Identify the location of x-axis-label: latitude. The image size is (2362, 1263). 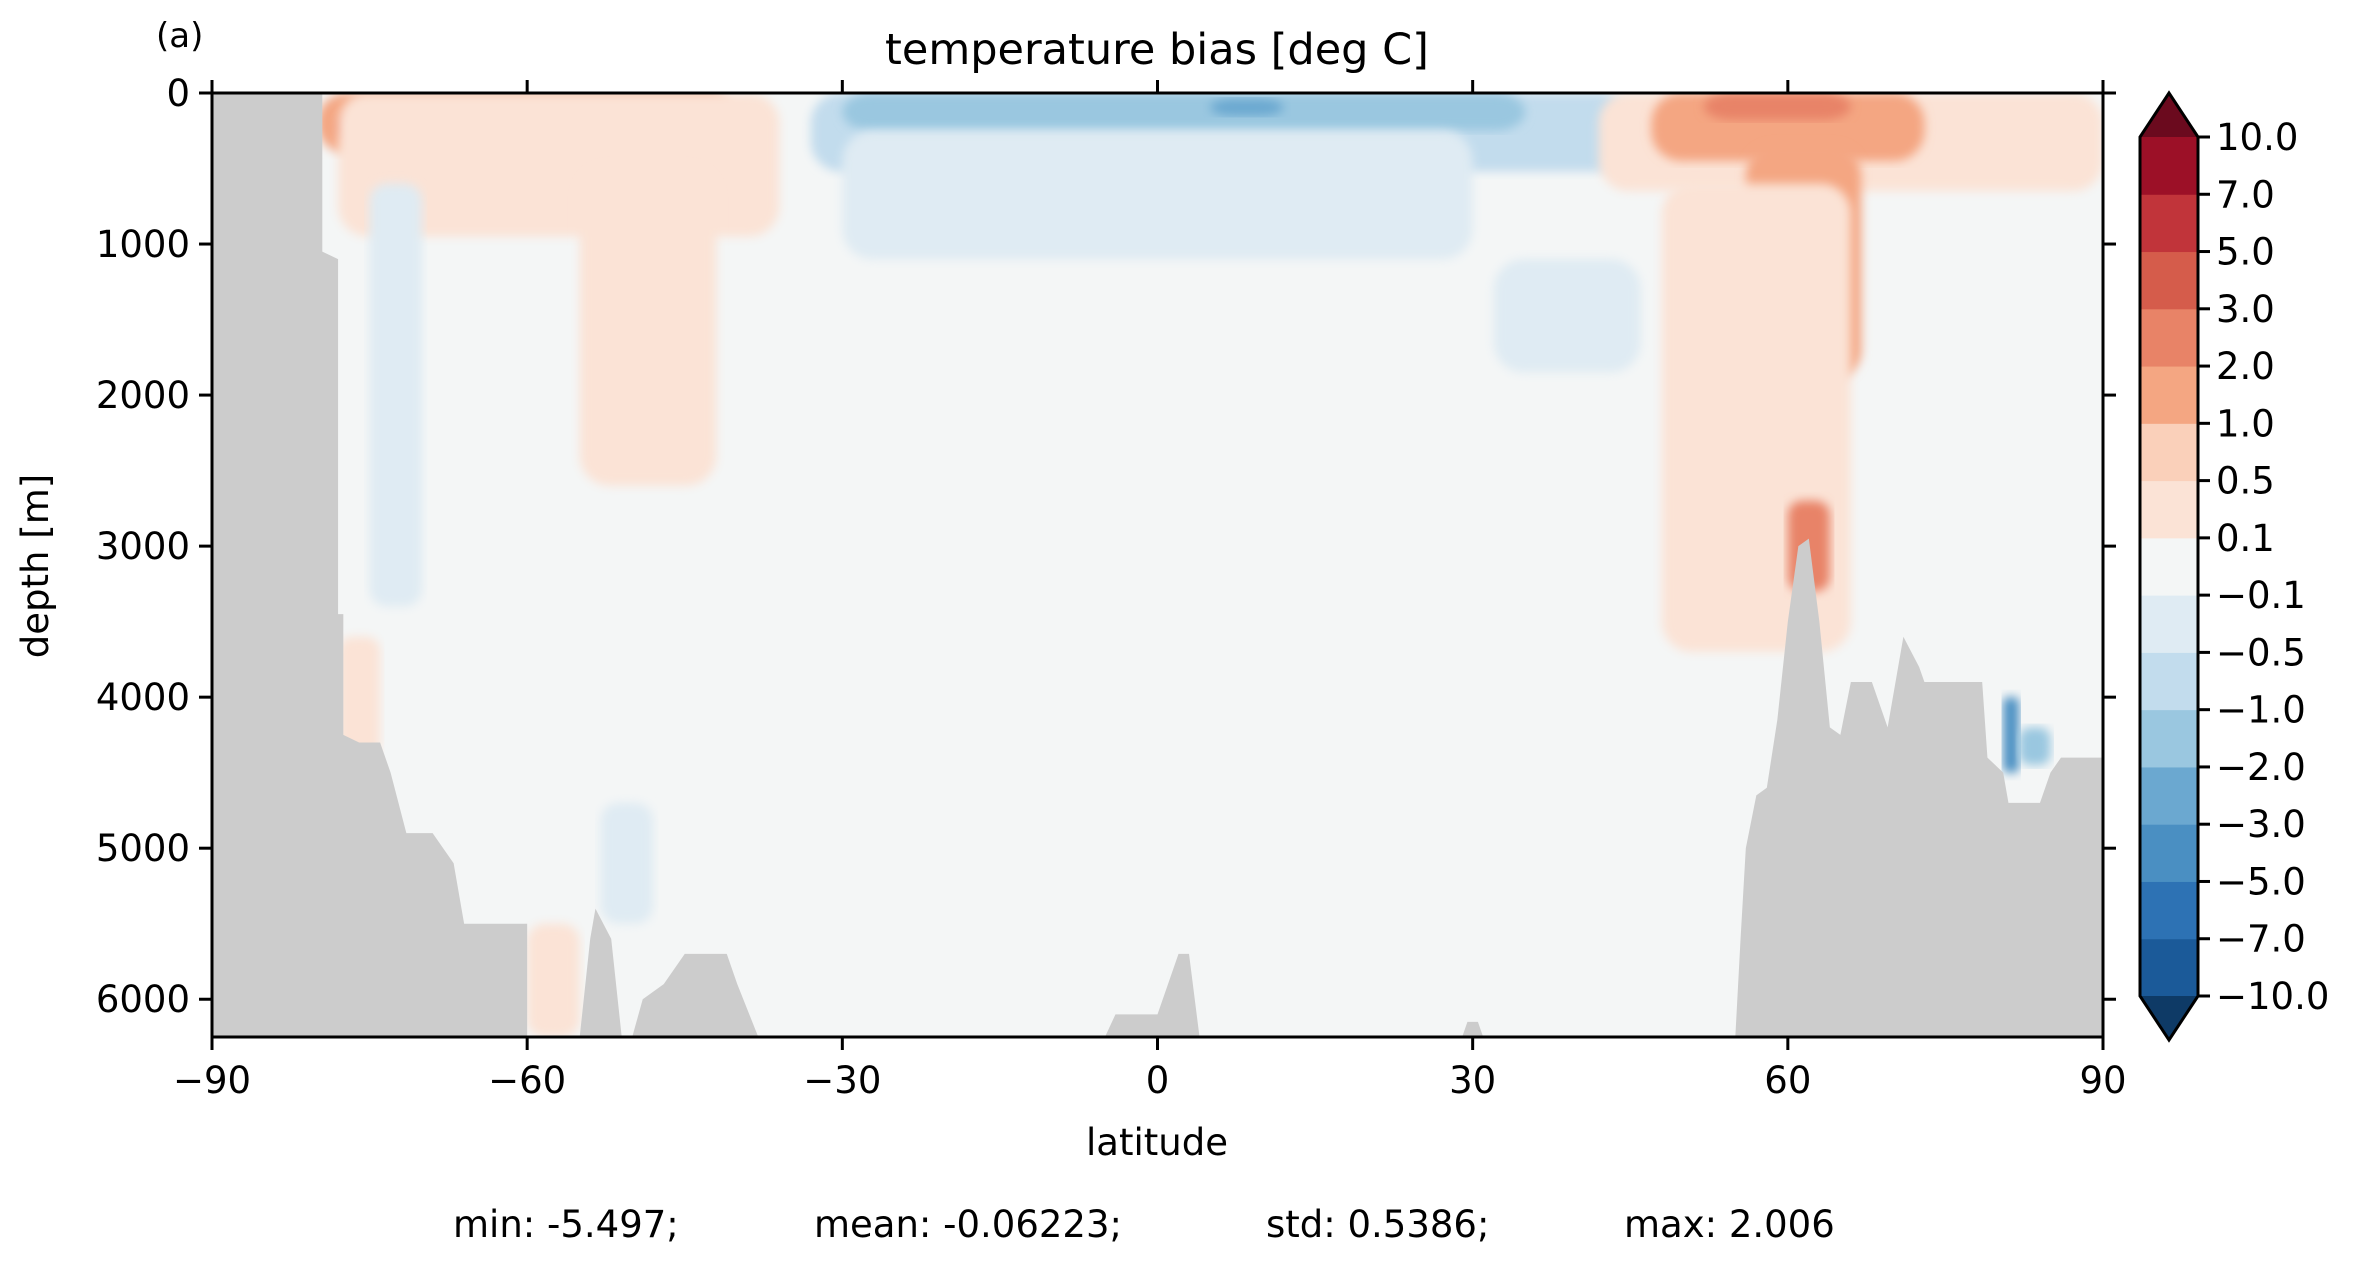
(1157, 1142).